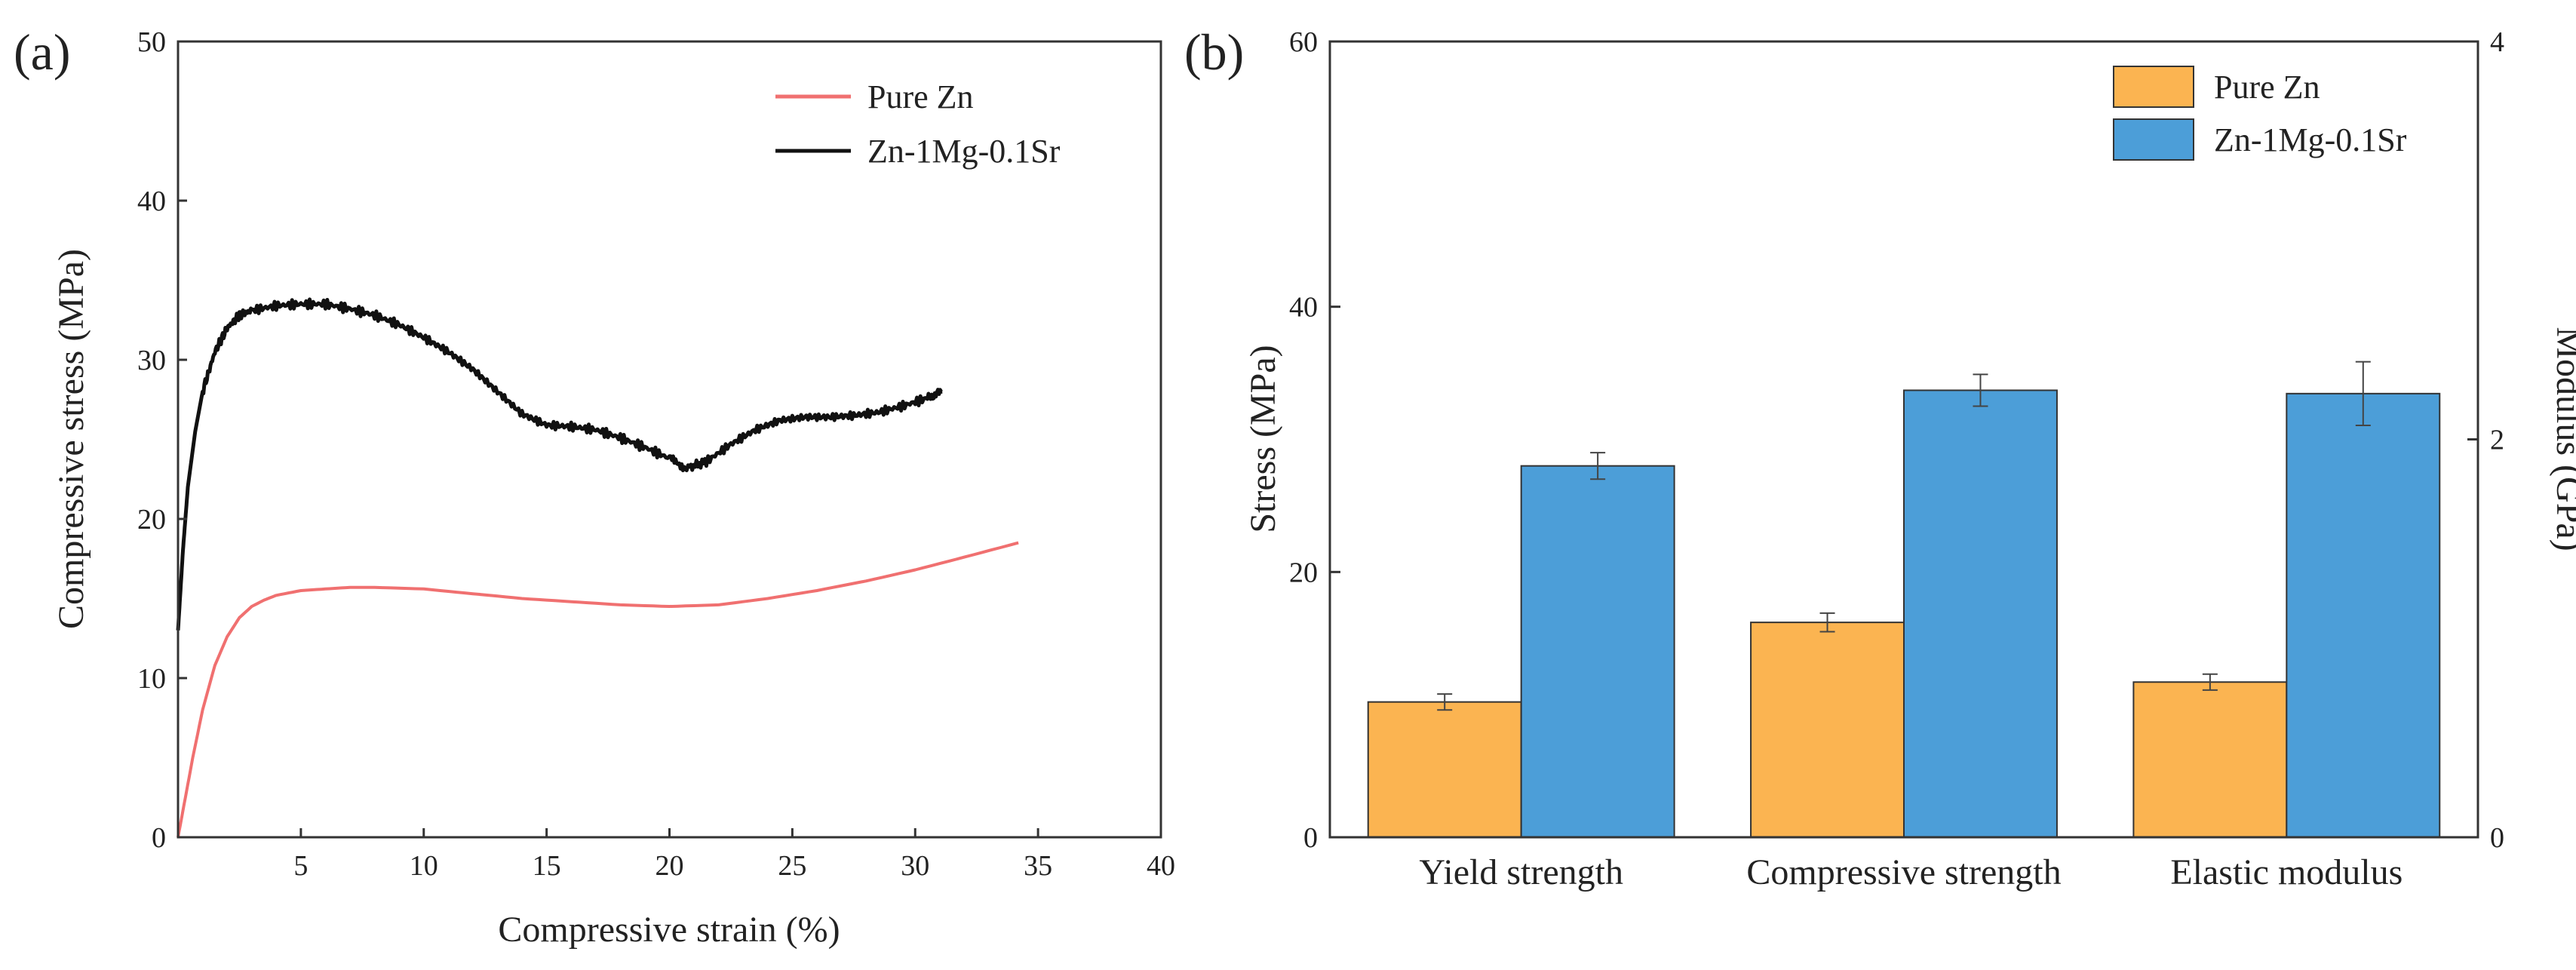  What do you see at coordinates (1980, 613) in the screenshot?
I see `bar-zn-1mg-0.1sr-compressive-strength` at bounding box center [1980, 613].